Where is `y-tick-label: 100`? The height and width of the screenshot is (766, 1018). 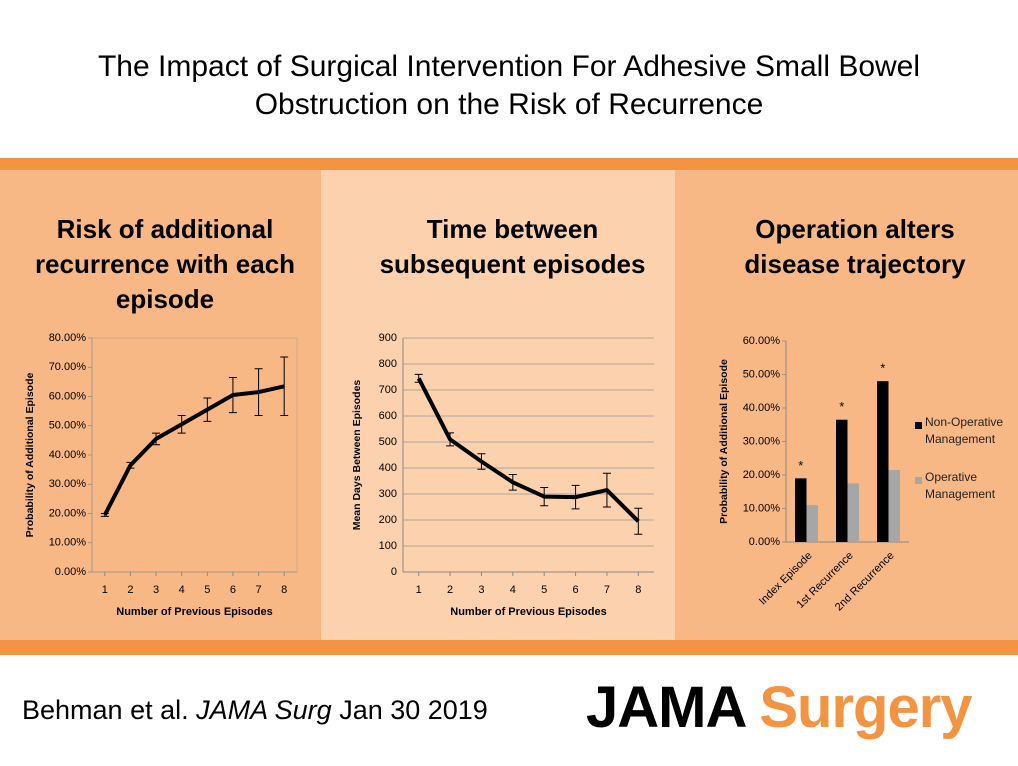 y-tick-label: 100 is located at coordinates (388, 546).